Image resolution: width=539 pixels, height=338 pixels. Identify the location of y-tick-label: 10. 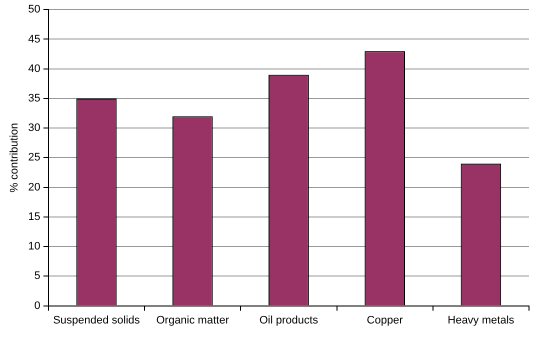
(34, 246).